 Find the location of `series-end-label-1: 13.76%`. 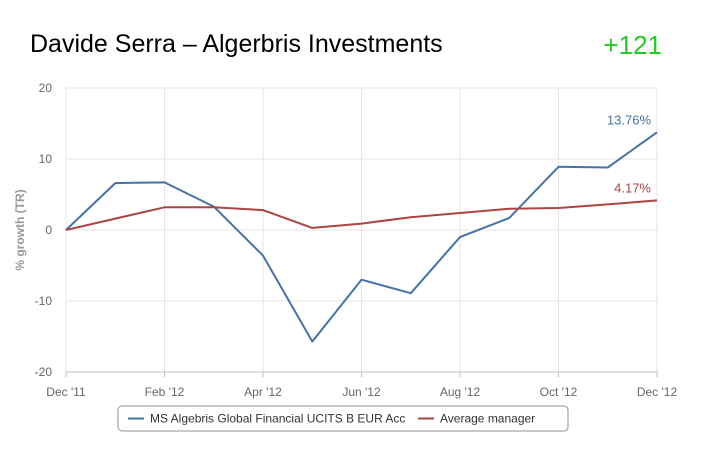

series-end-label-1: 13.76% is located at coordinates (629, 119).